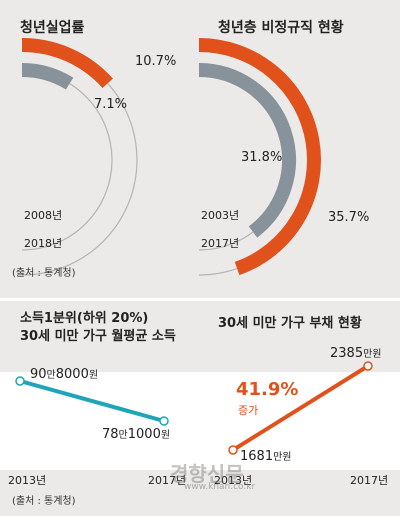  Describe the element at coordinates (368, 366) in the screenshot. I see `debt-point-2017년` at that location.